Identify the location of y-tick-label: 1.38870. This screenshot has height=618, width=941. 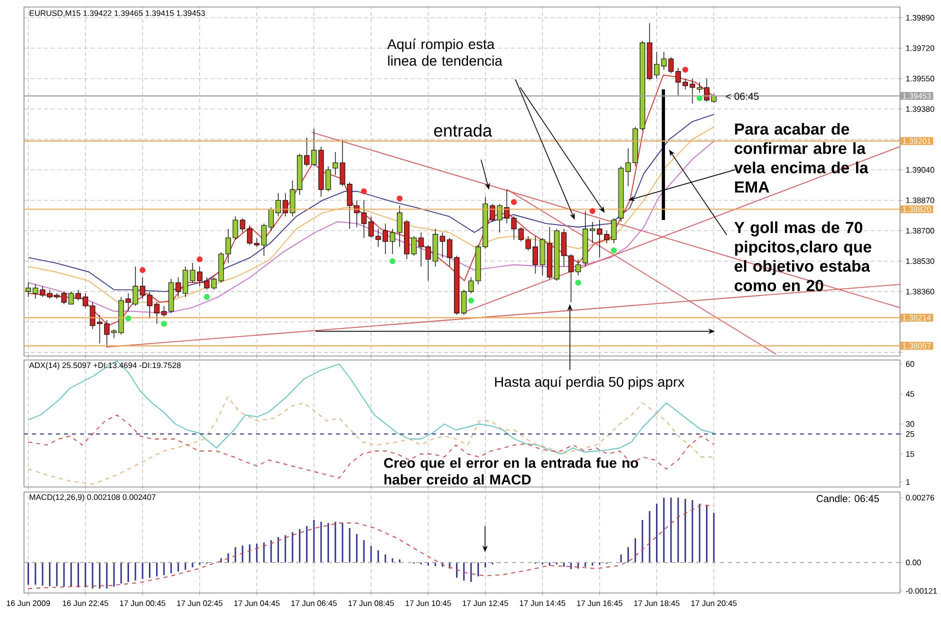
(920, 200).